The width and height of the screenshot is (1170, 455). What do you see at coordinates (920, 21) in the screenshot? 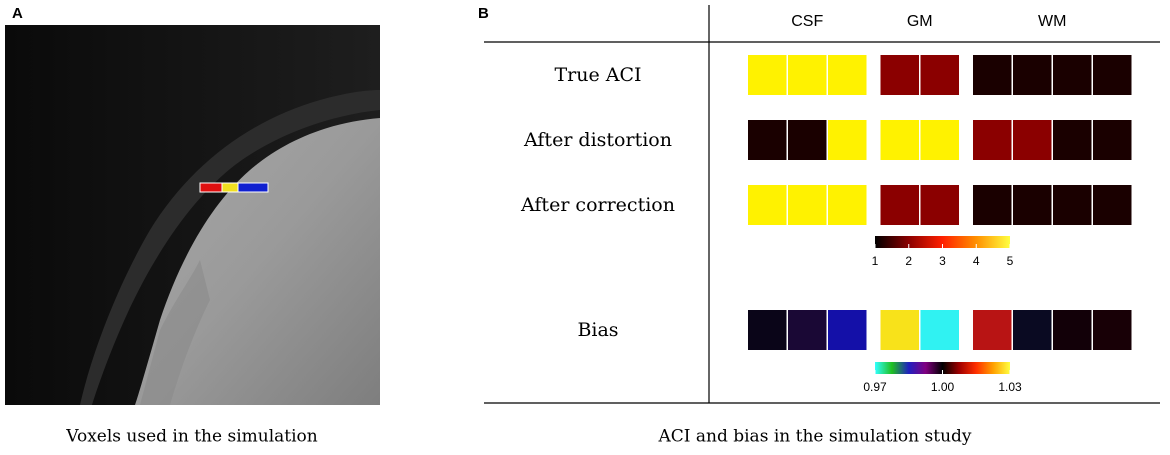
I see `column-header: GM` at bounding box center [920, 21].